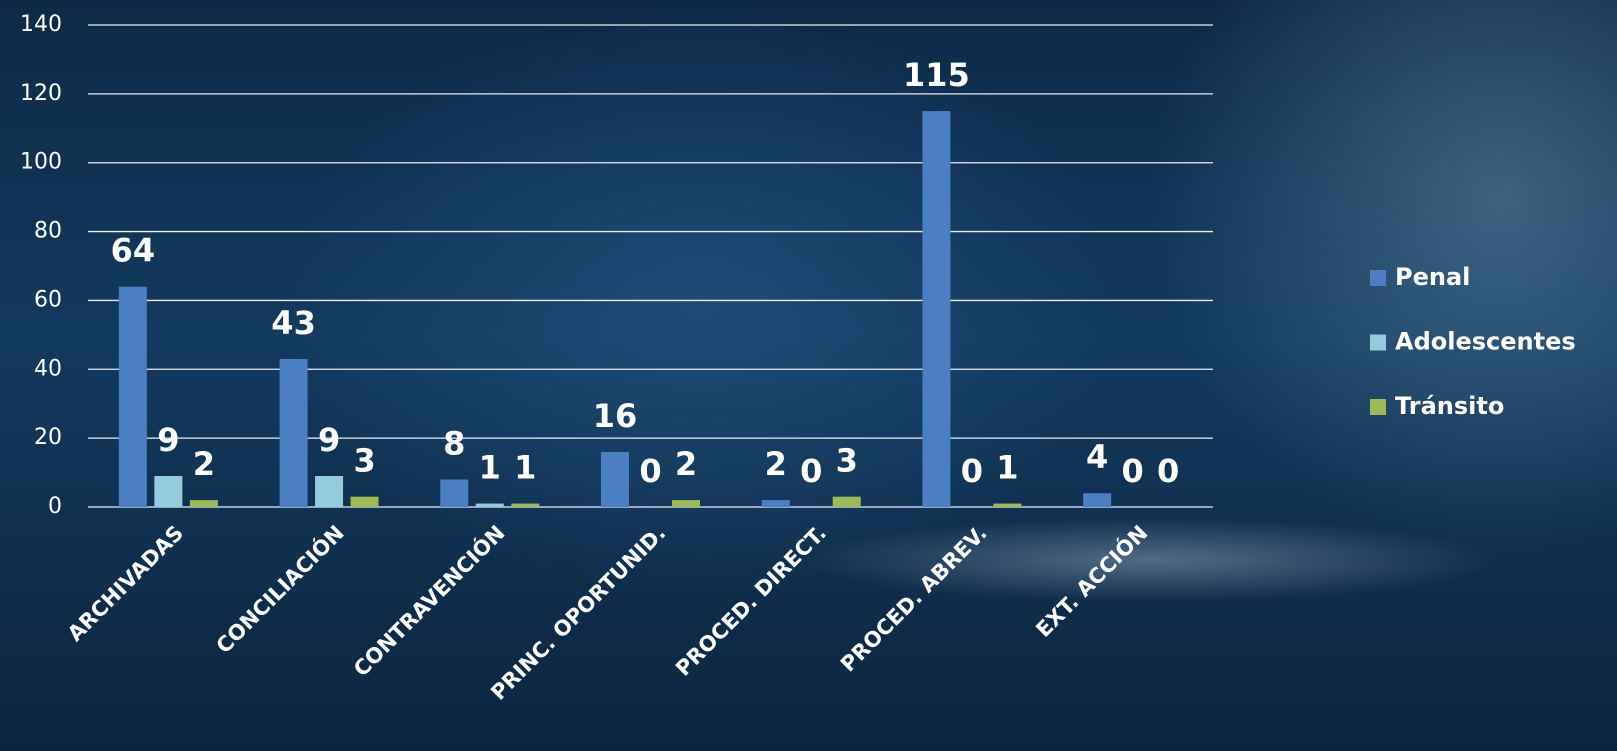 The width and height of the screenshot is (1617, 751). What do you see at coordinates (48, 437) in the screenshot?
I see `y-tick-label: 20` at bounding box center [48, 437].